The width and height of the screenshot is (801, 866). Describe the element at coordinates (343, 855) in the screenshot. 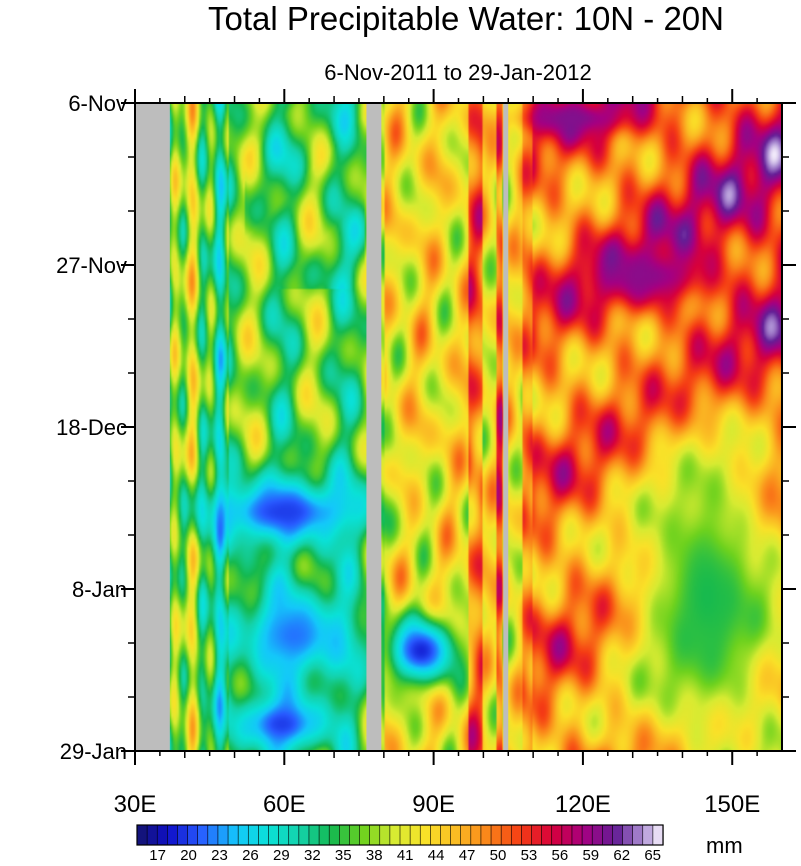

I see `colorbar-label-6: 35` at that location.